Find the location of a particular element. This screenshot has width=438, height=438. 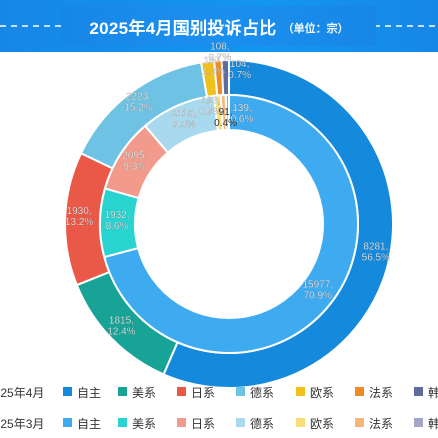

banner-center-band is located at coordinates (219, 26).